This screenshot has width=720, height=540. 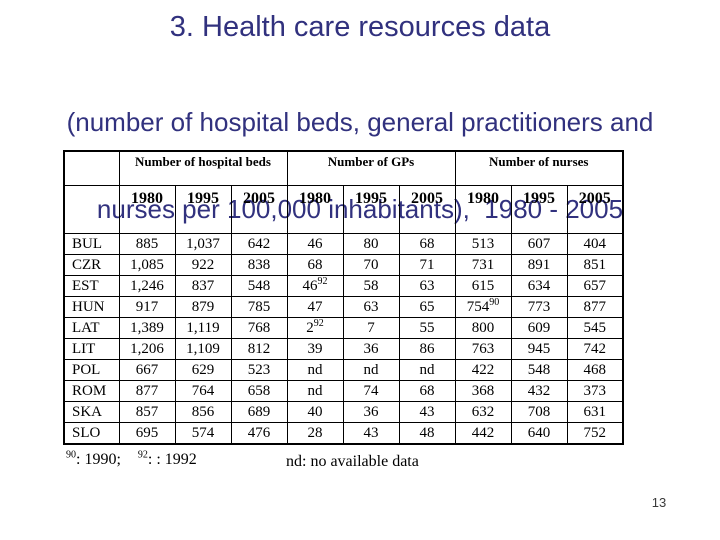 What do you see at coordinates (259, 370) in the screenshot?
I see `table-cell: 523` at bounding box center [259, 370].